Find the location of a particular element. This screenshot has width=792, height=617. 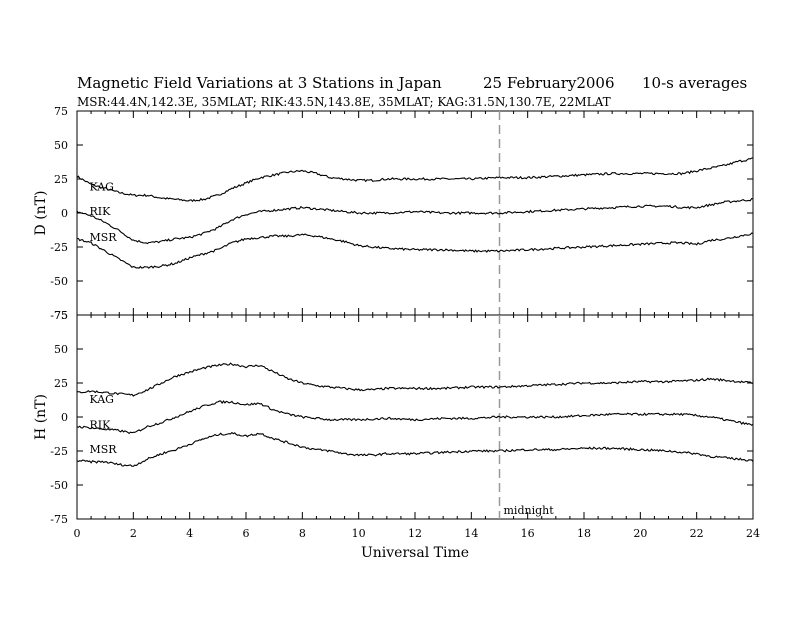

x-tick-label: 22 is located at coordinates (697, 533).